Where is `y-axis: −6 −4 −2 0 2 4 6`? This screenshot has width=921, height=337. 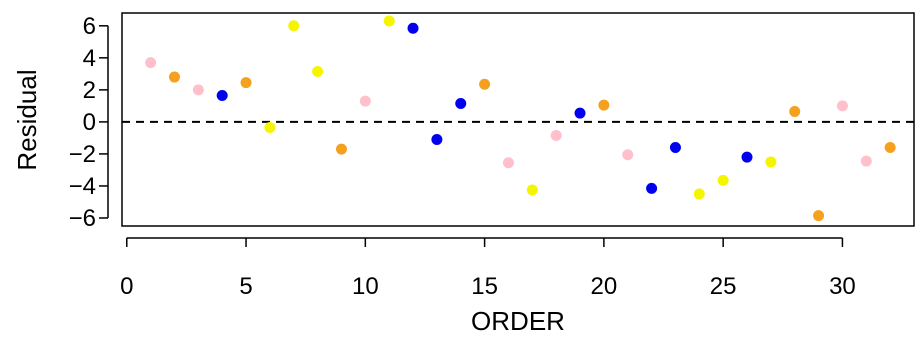
y-axis: −6 −4 −2 0 2 4 6 is located at coordinates (89, 122).